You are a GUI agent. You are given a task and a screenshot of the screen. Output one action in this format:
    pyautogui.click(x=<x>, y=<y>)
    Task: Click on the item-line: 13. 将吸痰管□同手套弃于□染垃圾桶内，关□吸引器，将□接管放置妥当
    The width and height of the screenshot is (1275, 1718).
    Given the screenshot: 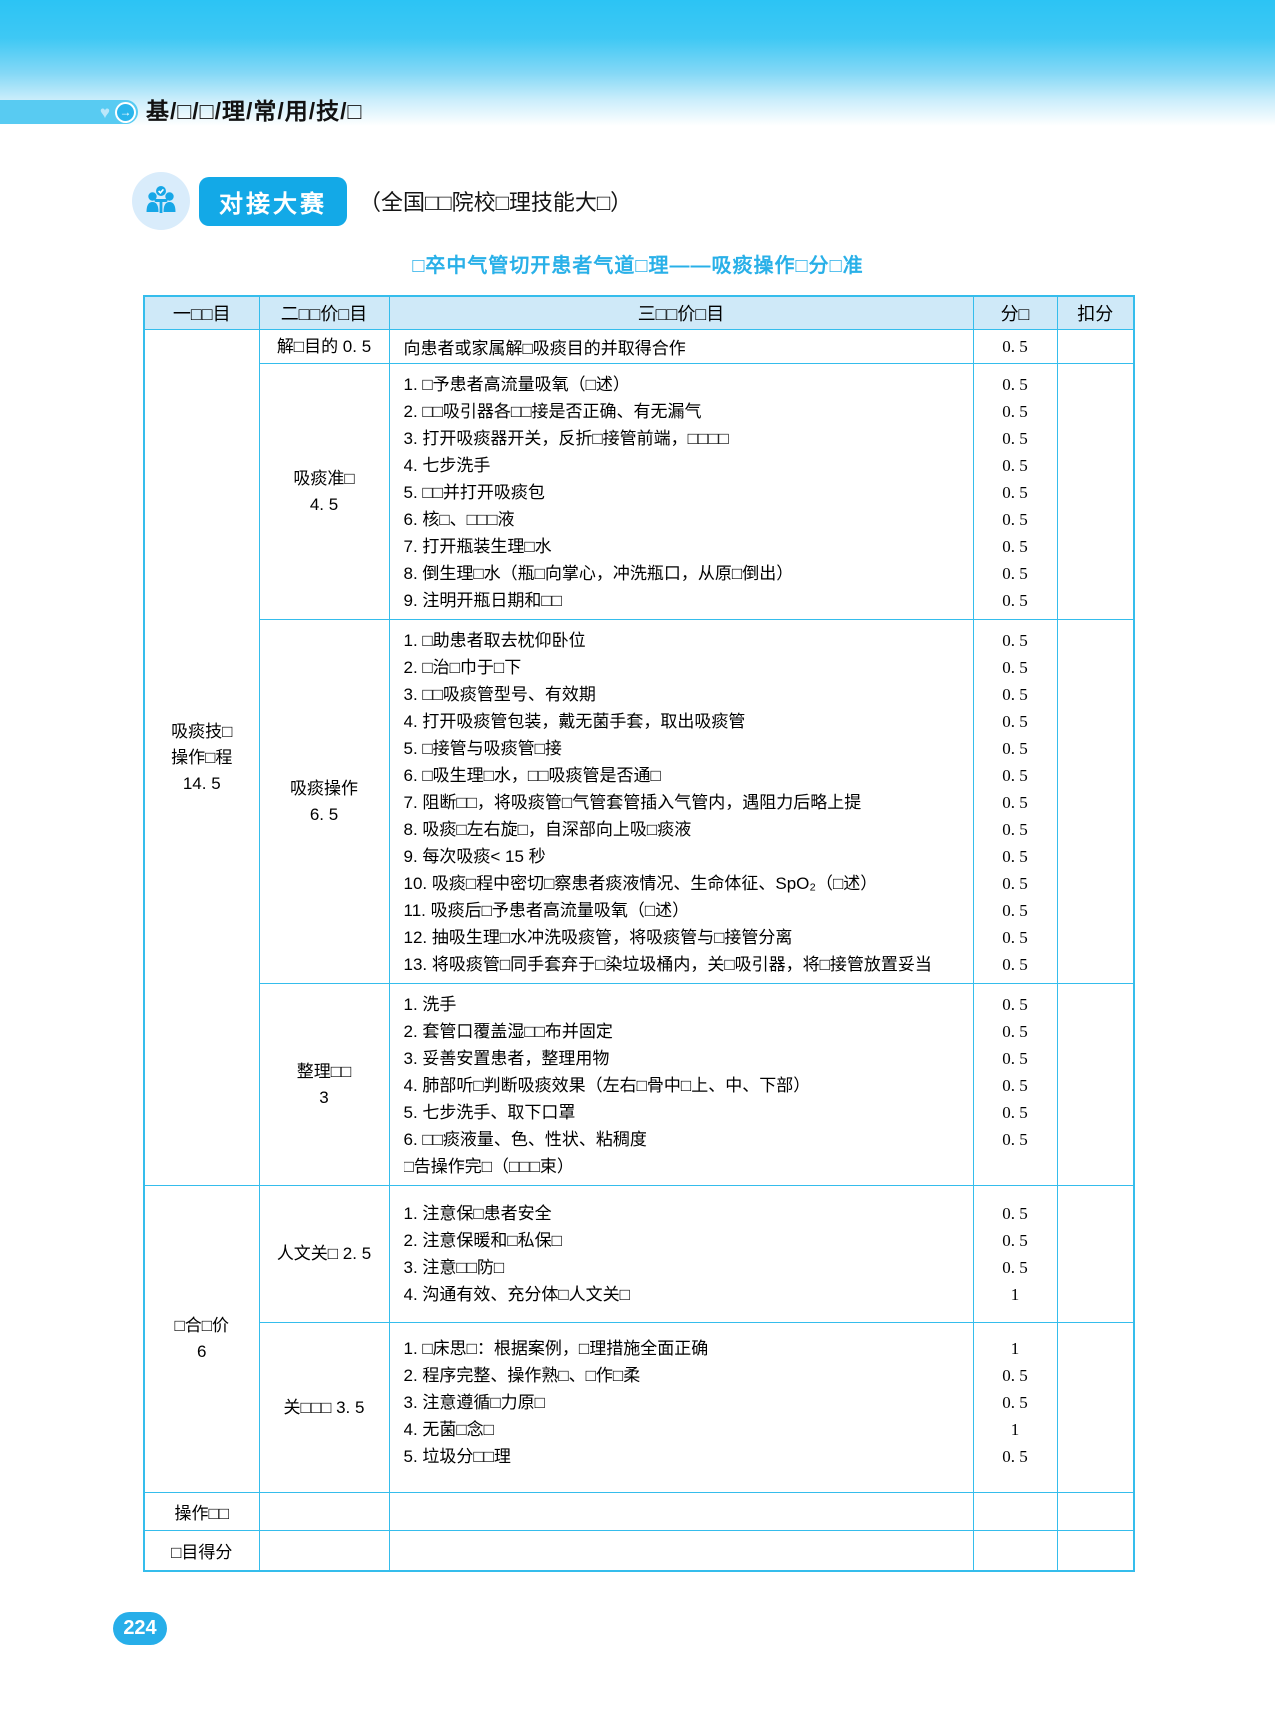 What is the action you would take?
    pyautogui.click(x=667, y=964)
    